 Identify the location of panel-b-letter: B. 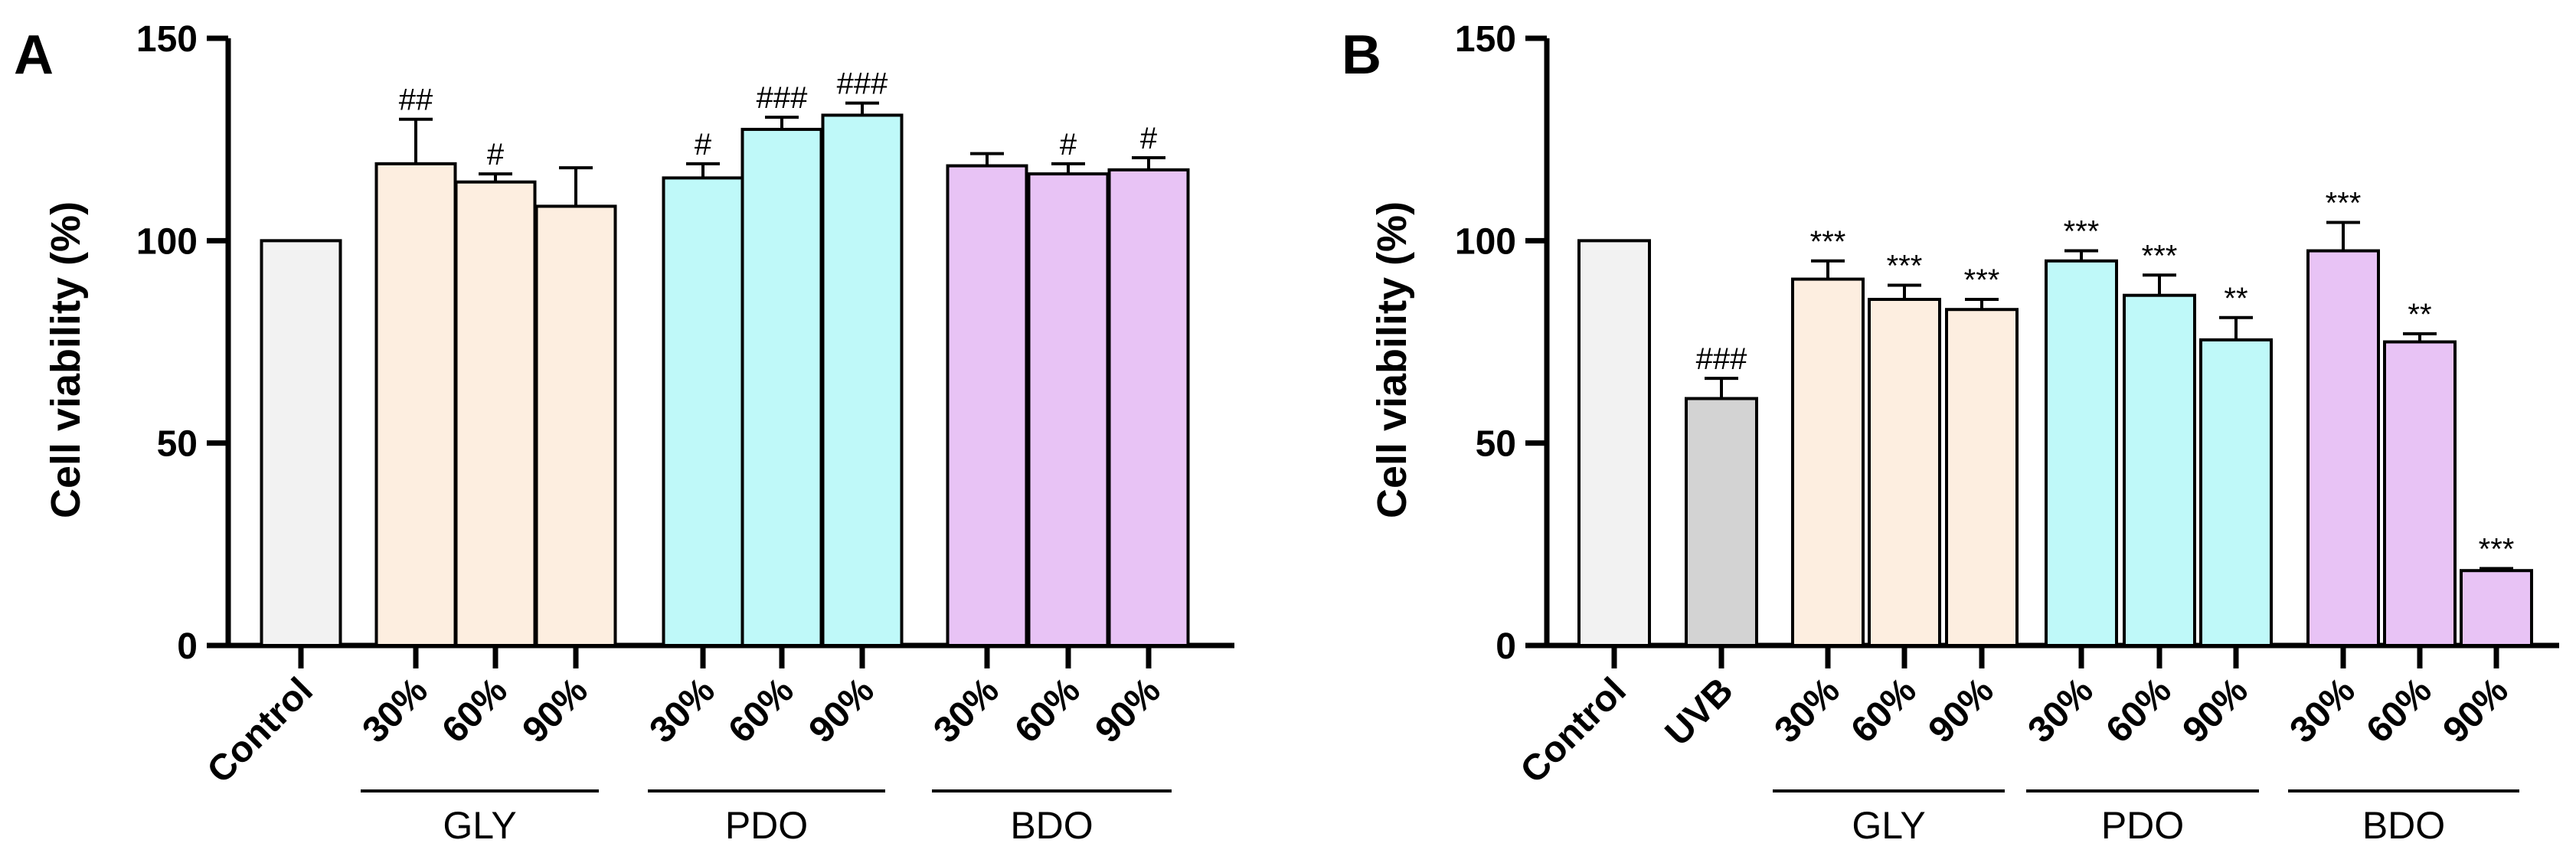
(1361, 55).